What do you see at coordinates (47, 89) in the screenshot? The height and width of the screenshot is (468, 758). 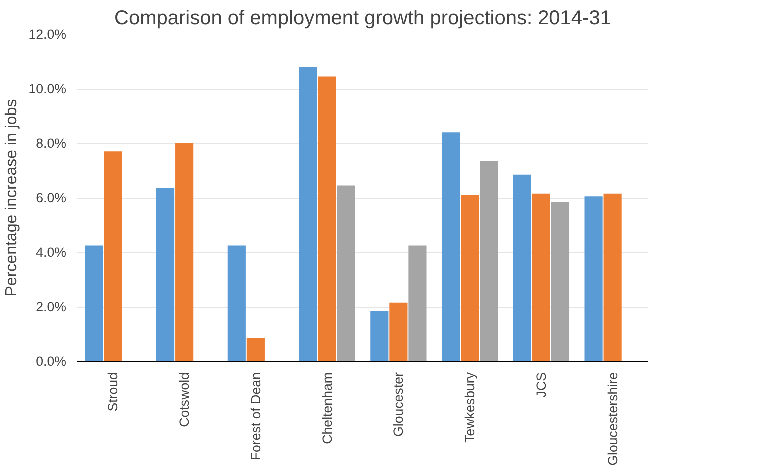 I see `y-tick-label: 10.0%` at bounding box center [47, 89].